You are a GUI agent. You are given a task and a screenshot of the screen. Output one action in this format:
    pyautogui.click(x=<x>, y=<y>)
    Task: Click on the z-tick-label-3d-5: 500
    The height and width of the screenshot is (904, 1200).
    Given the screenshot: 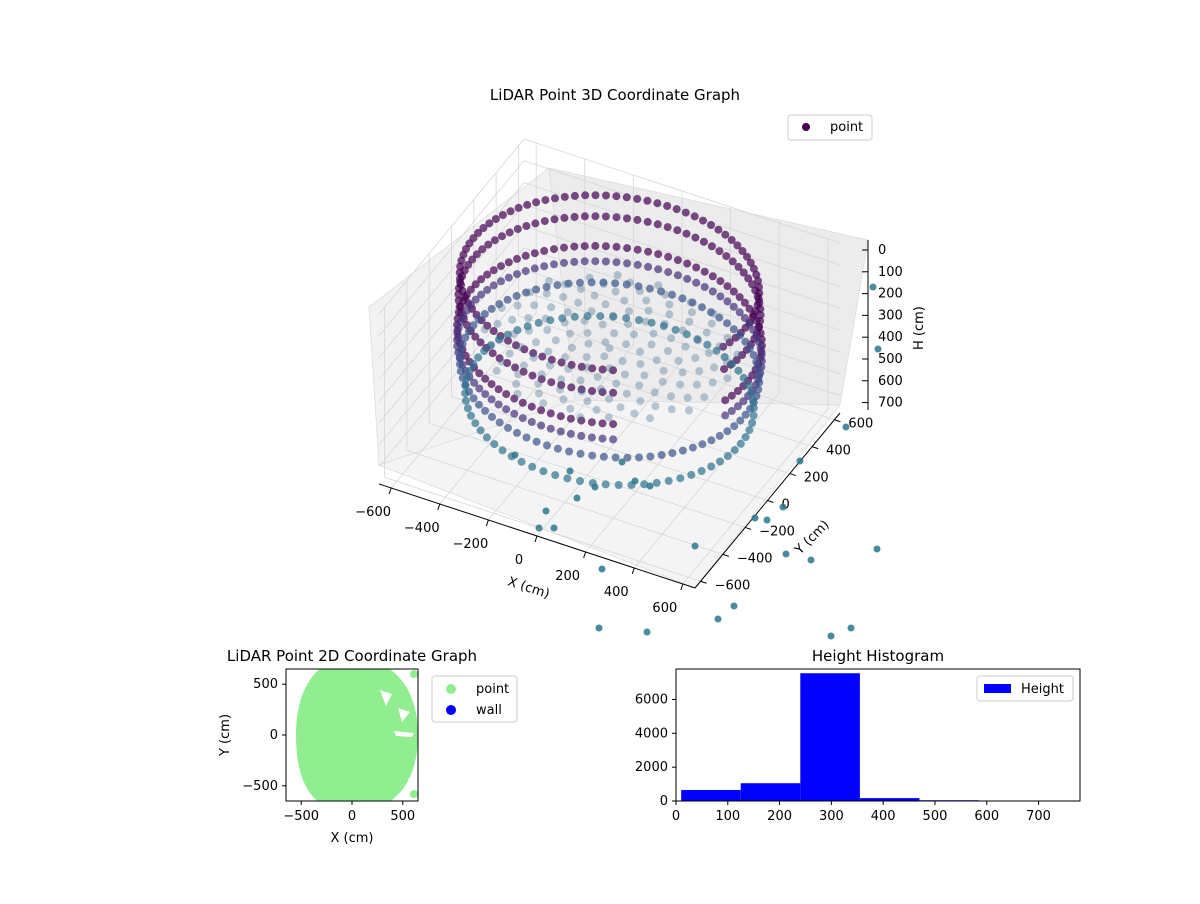 What is the action you would take?
    pyautogui.click(x=890, y=359)
    